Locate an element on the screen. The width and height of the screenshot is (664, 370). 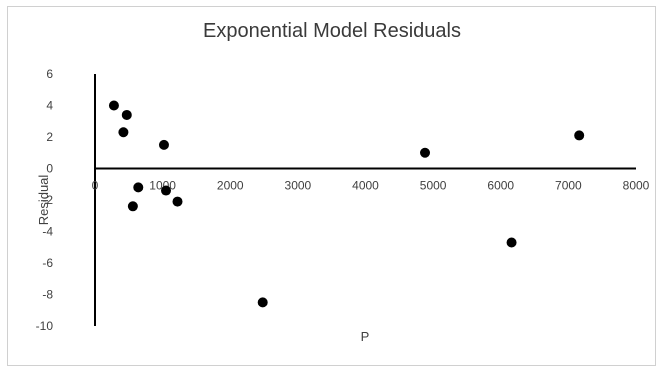
x-tick-label: 4000 is located at coordinates (365, 186).